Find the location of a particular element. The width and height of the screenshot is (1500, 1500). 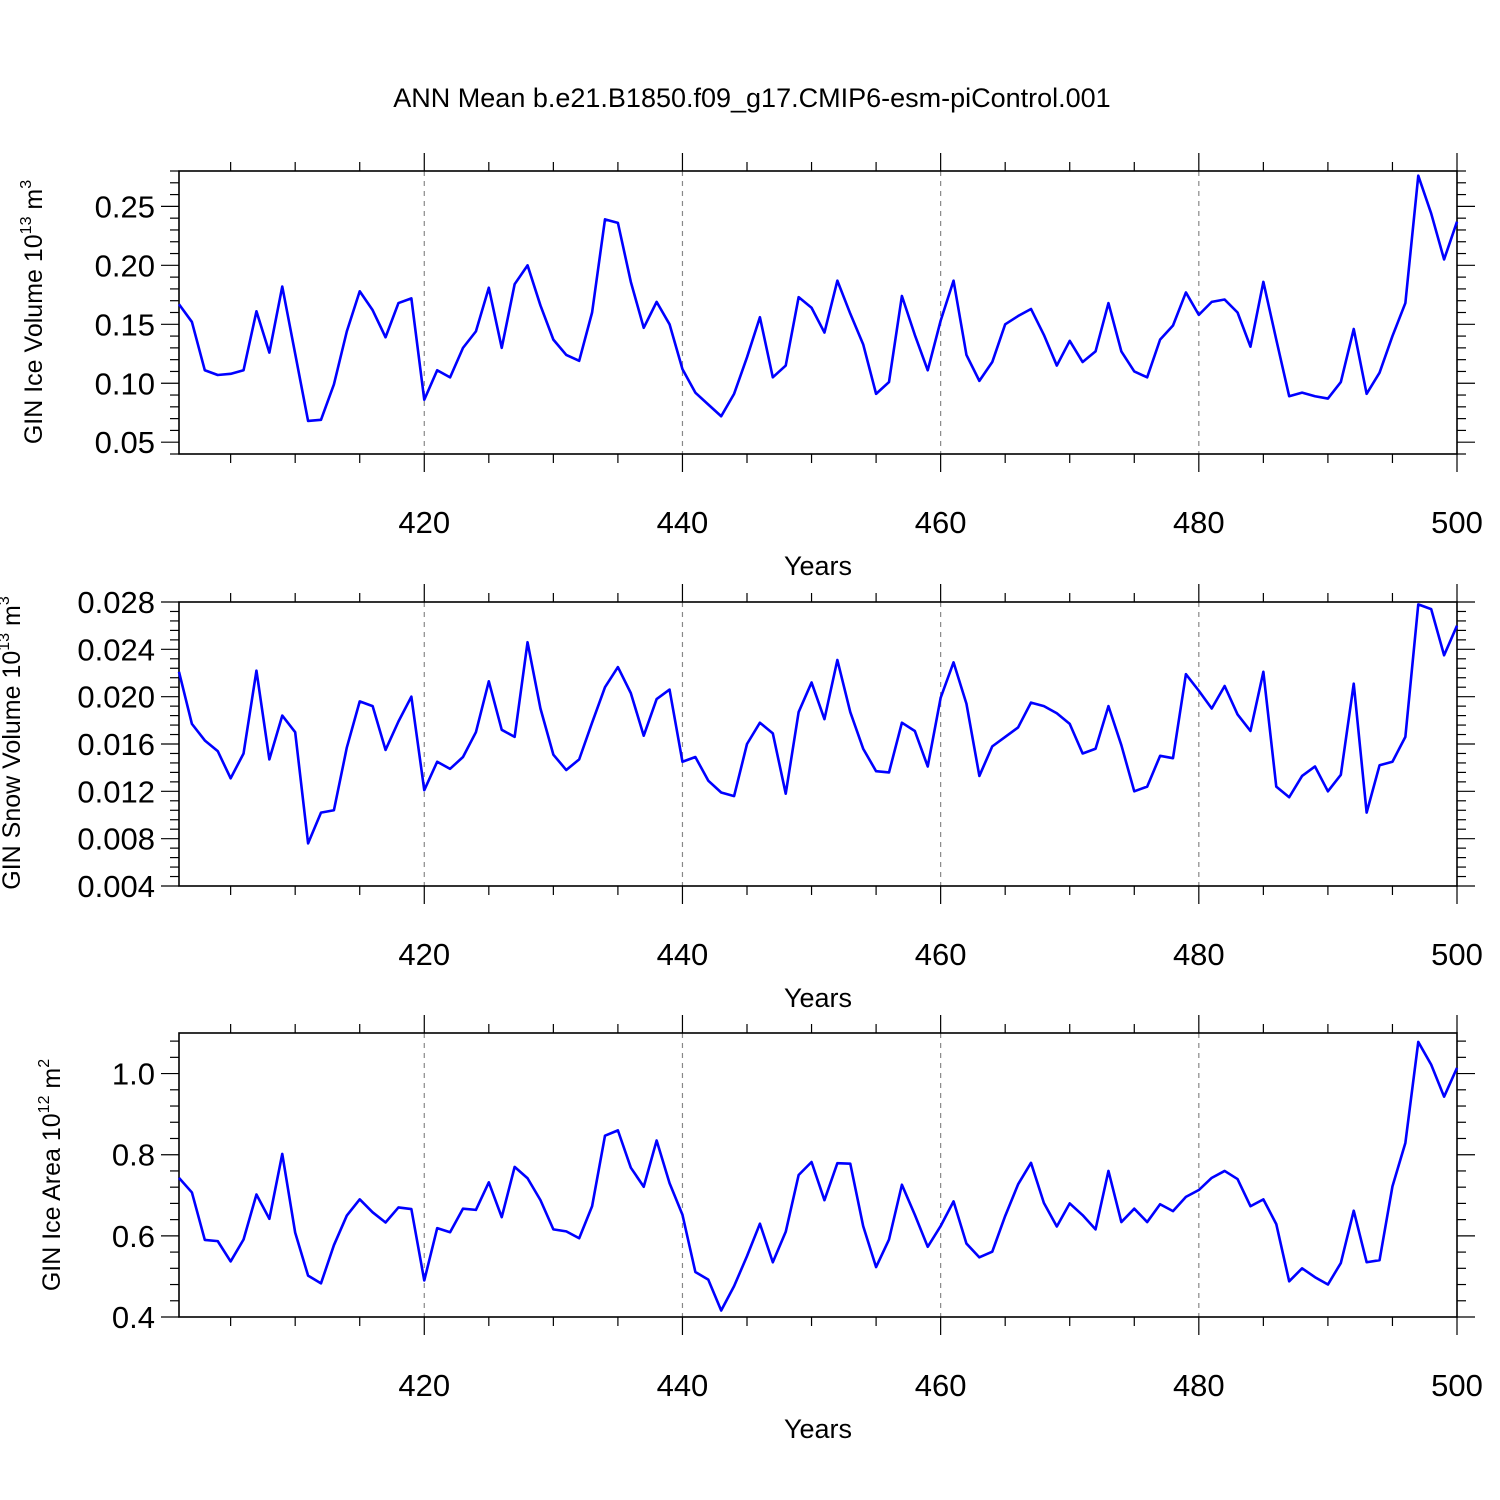

y-tick-label: 0.10 is located at coordinates (125, 383).